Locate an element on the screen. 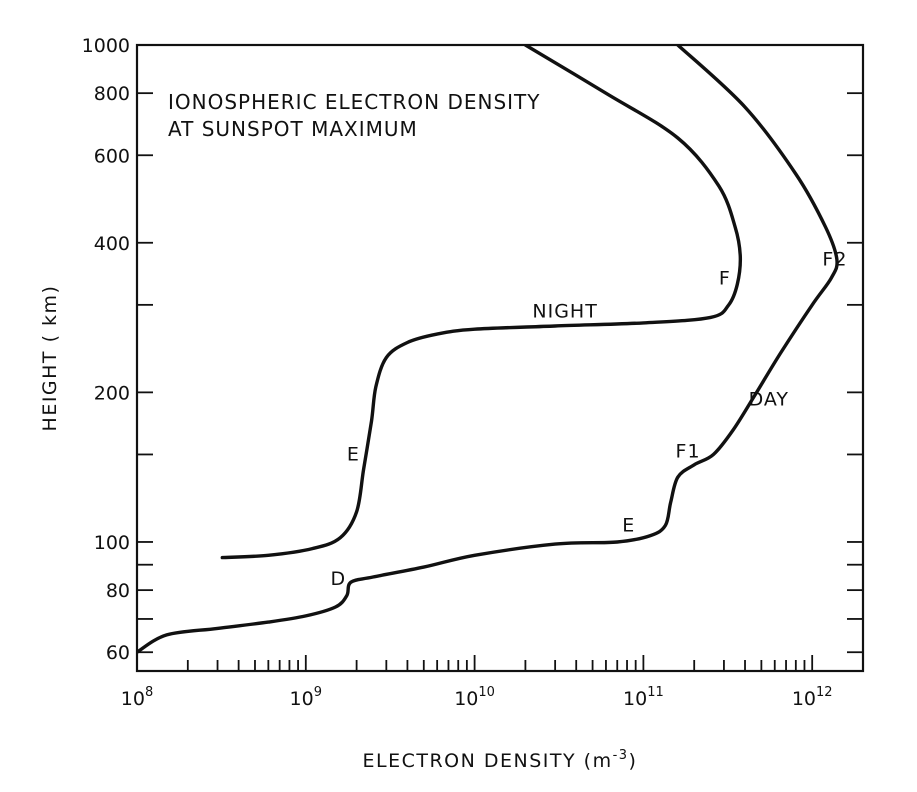 This screenshot has height=792, width=917. y-tick-label: 1000 is located at coordinates (106, 46).